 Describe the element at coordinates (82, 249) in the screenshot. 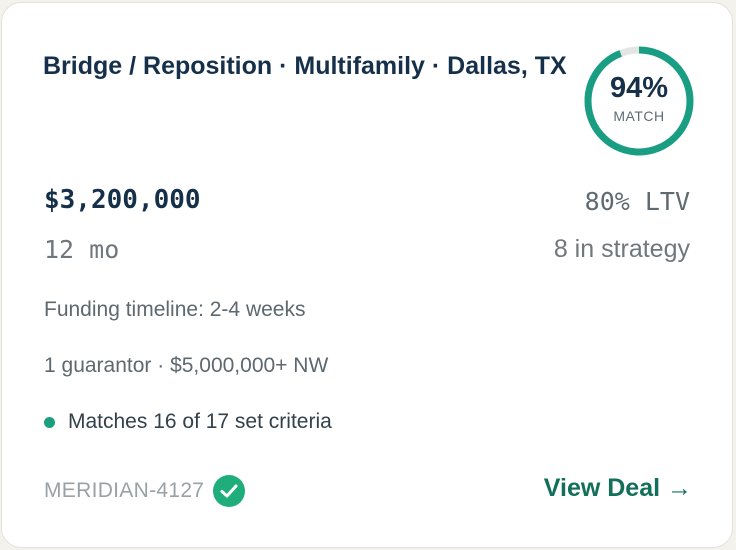

I see `loan-term: 12 mo` at that location.